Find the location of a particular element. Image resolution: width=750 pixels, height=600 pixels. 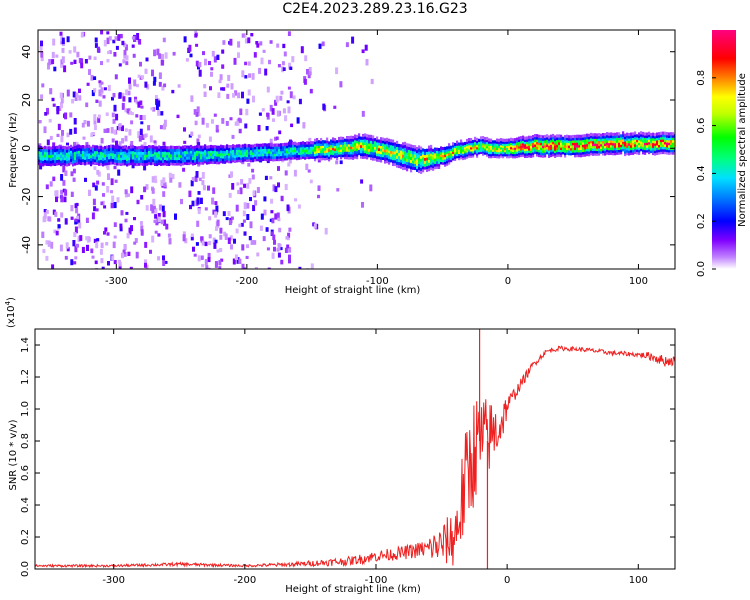

y-axis-label: SNR (10 * v/v) is located at coordinates (13, 454).